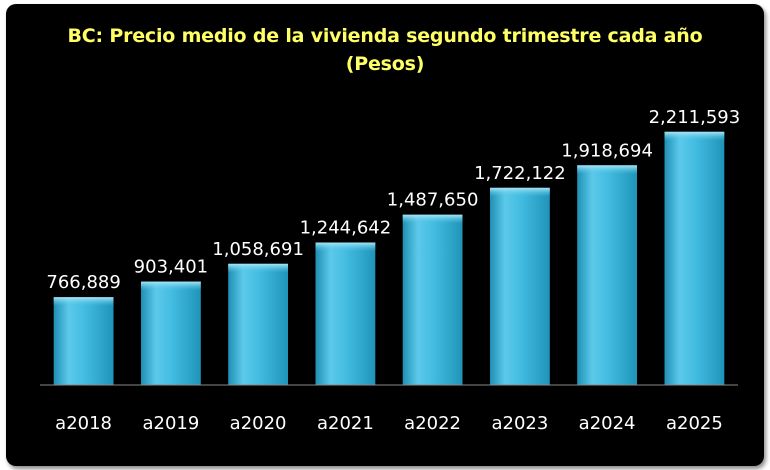 The width and height of the screenshot is (770, 470). What do you see at coordinates (83, 423) in the screenshot?
I see `x-tick-label: a2018` at bounding box center [83, 423].